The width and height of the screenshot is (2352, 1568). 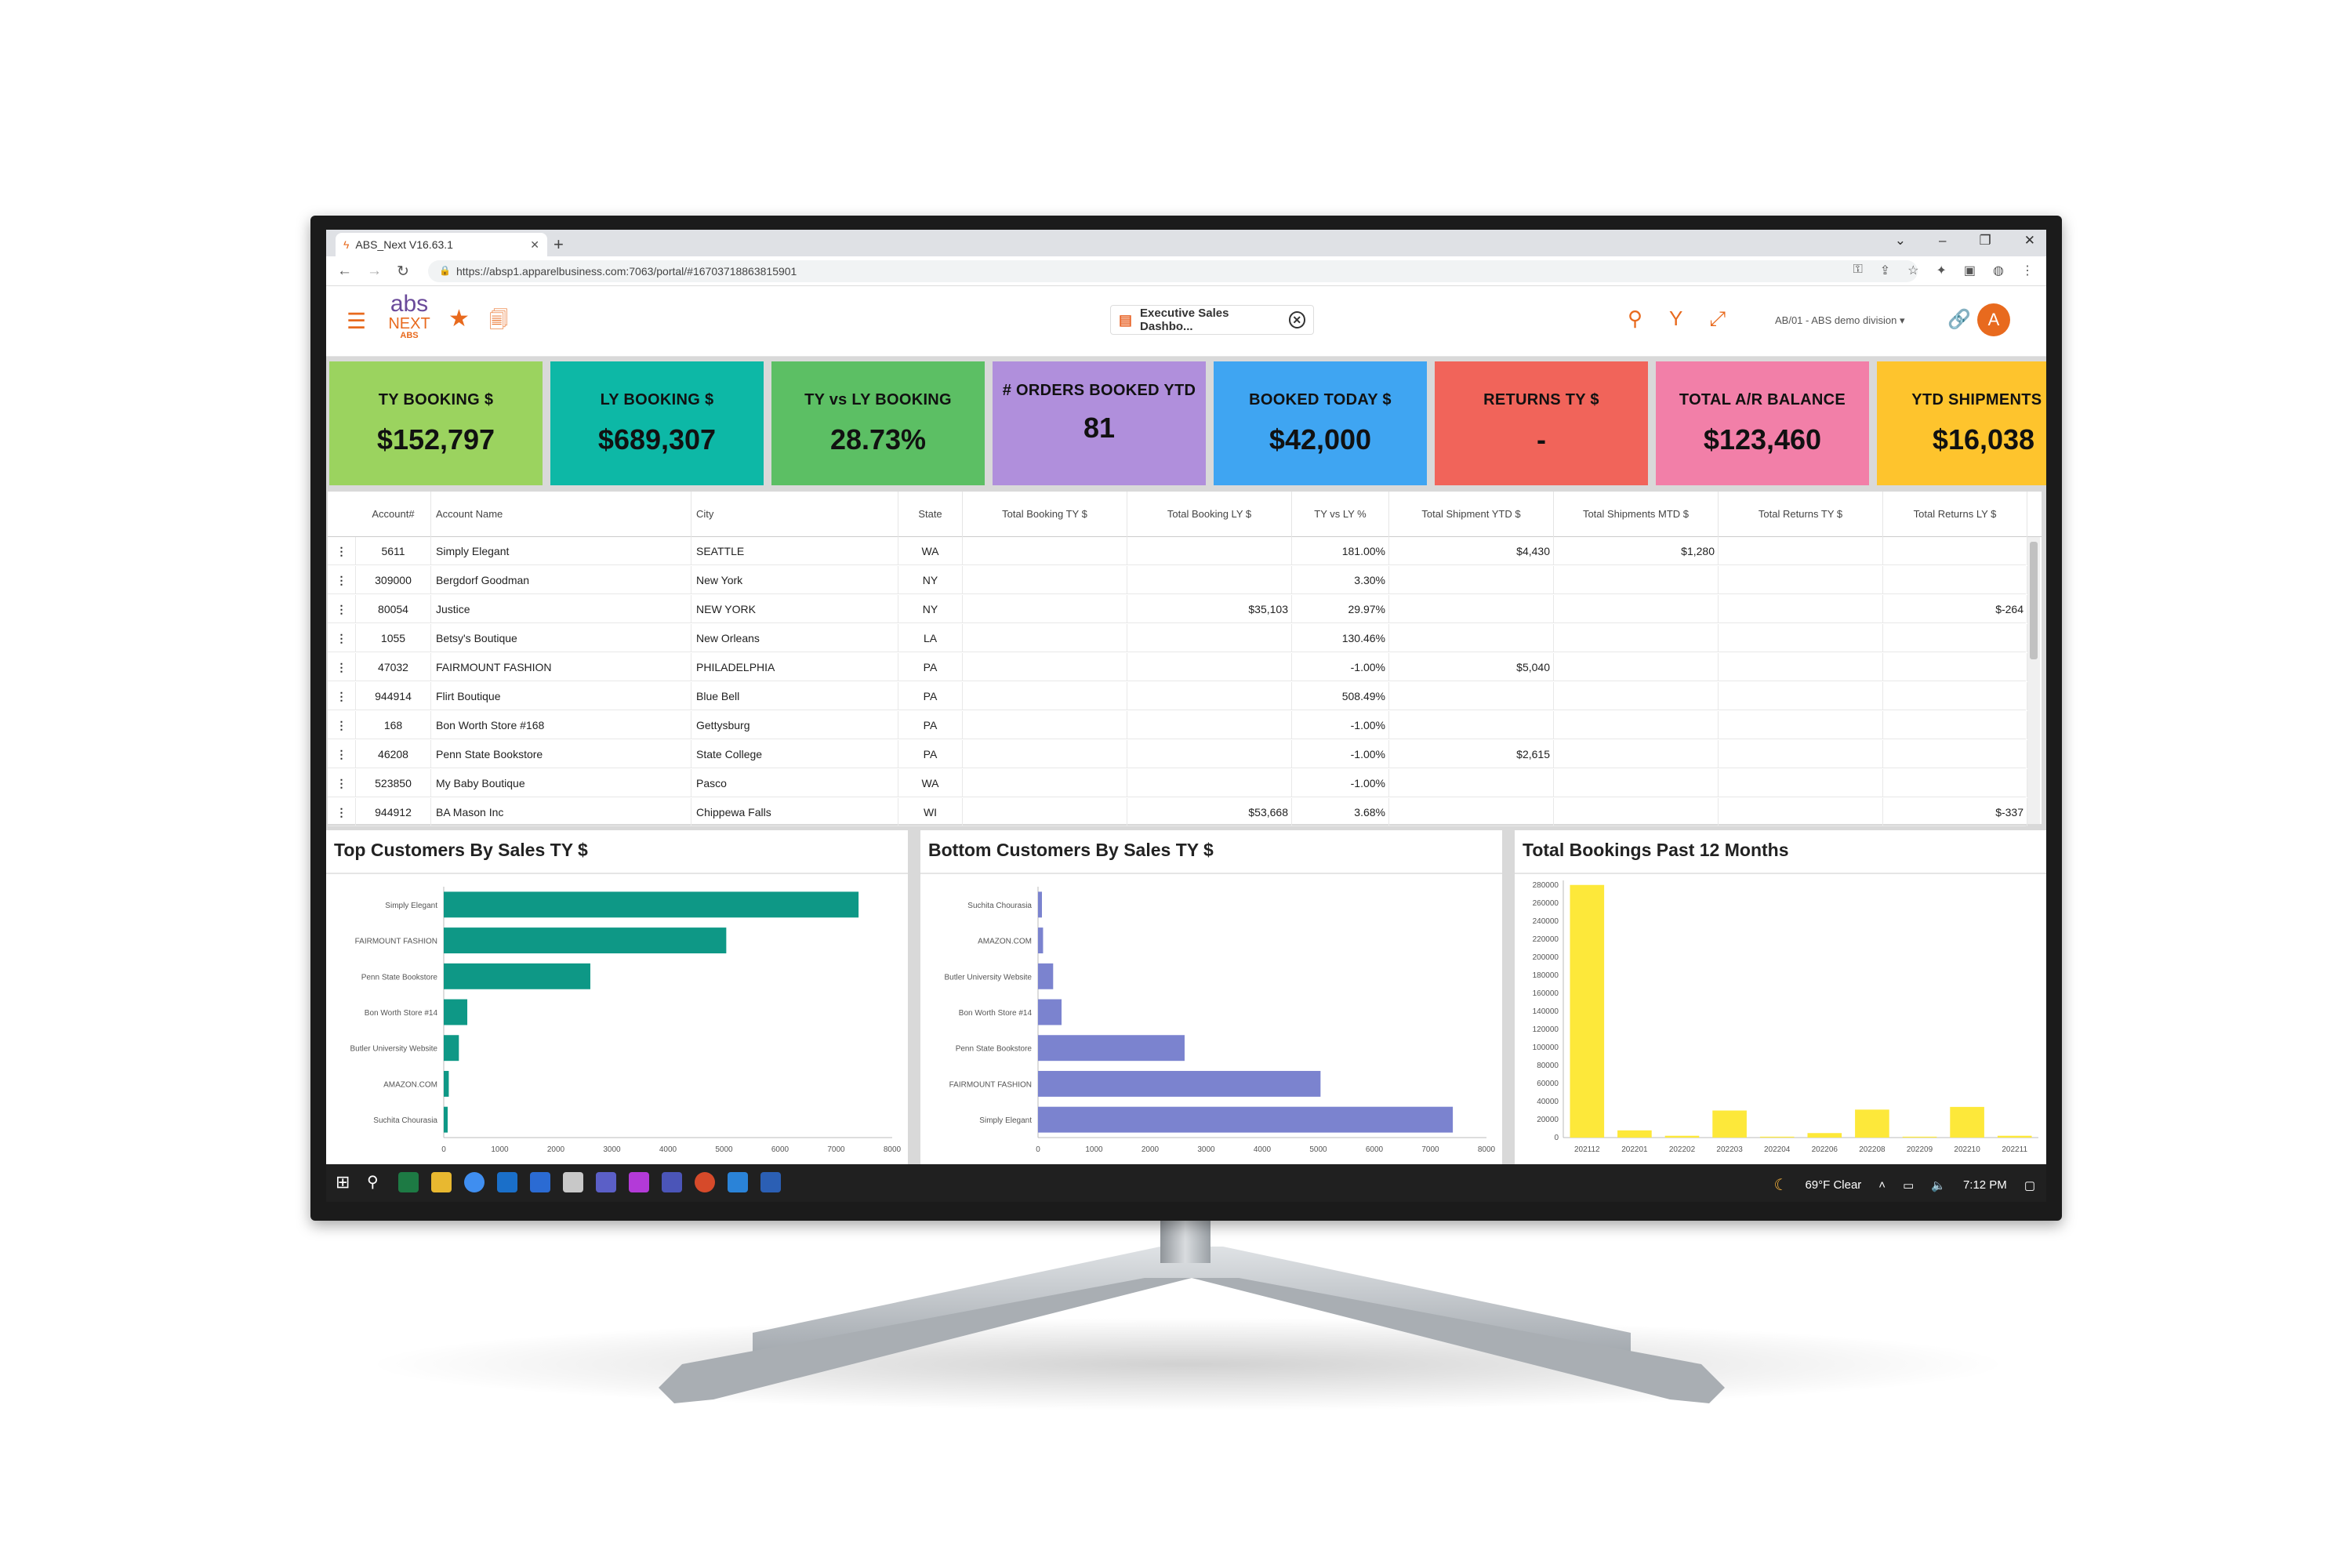 What do you see at coordinates (343, 1182) in the screenshot?
I see `windows-start-icon: ⊞` at bounding box center [343, 1182].